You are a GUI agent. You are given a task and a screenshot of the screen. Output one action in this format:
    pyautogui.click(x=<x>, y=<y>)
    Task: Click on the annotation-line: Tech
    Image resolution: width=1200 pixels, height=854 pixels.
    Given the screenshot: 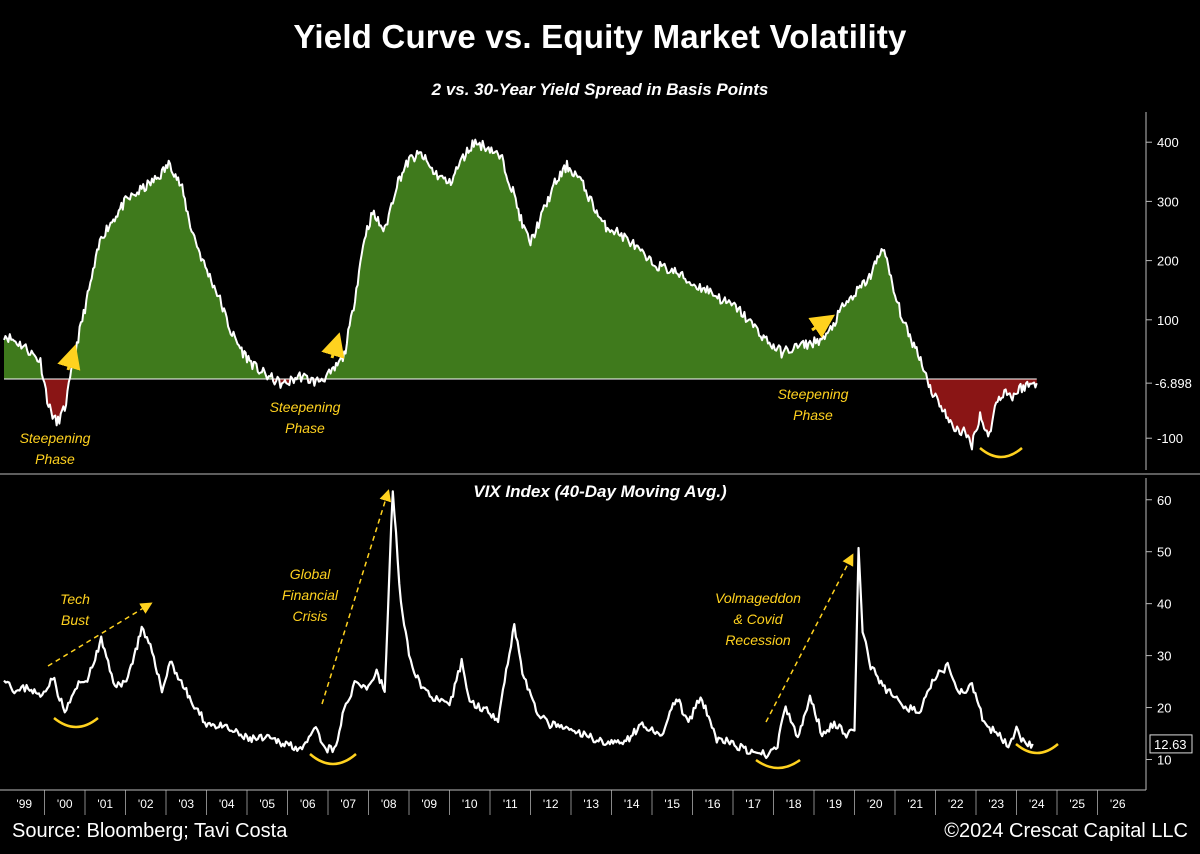 What is the action you would take?
    pyautogui.click(x=75, y=599)
    